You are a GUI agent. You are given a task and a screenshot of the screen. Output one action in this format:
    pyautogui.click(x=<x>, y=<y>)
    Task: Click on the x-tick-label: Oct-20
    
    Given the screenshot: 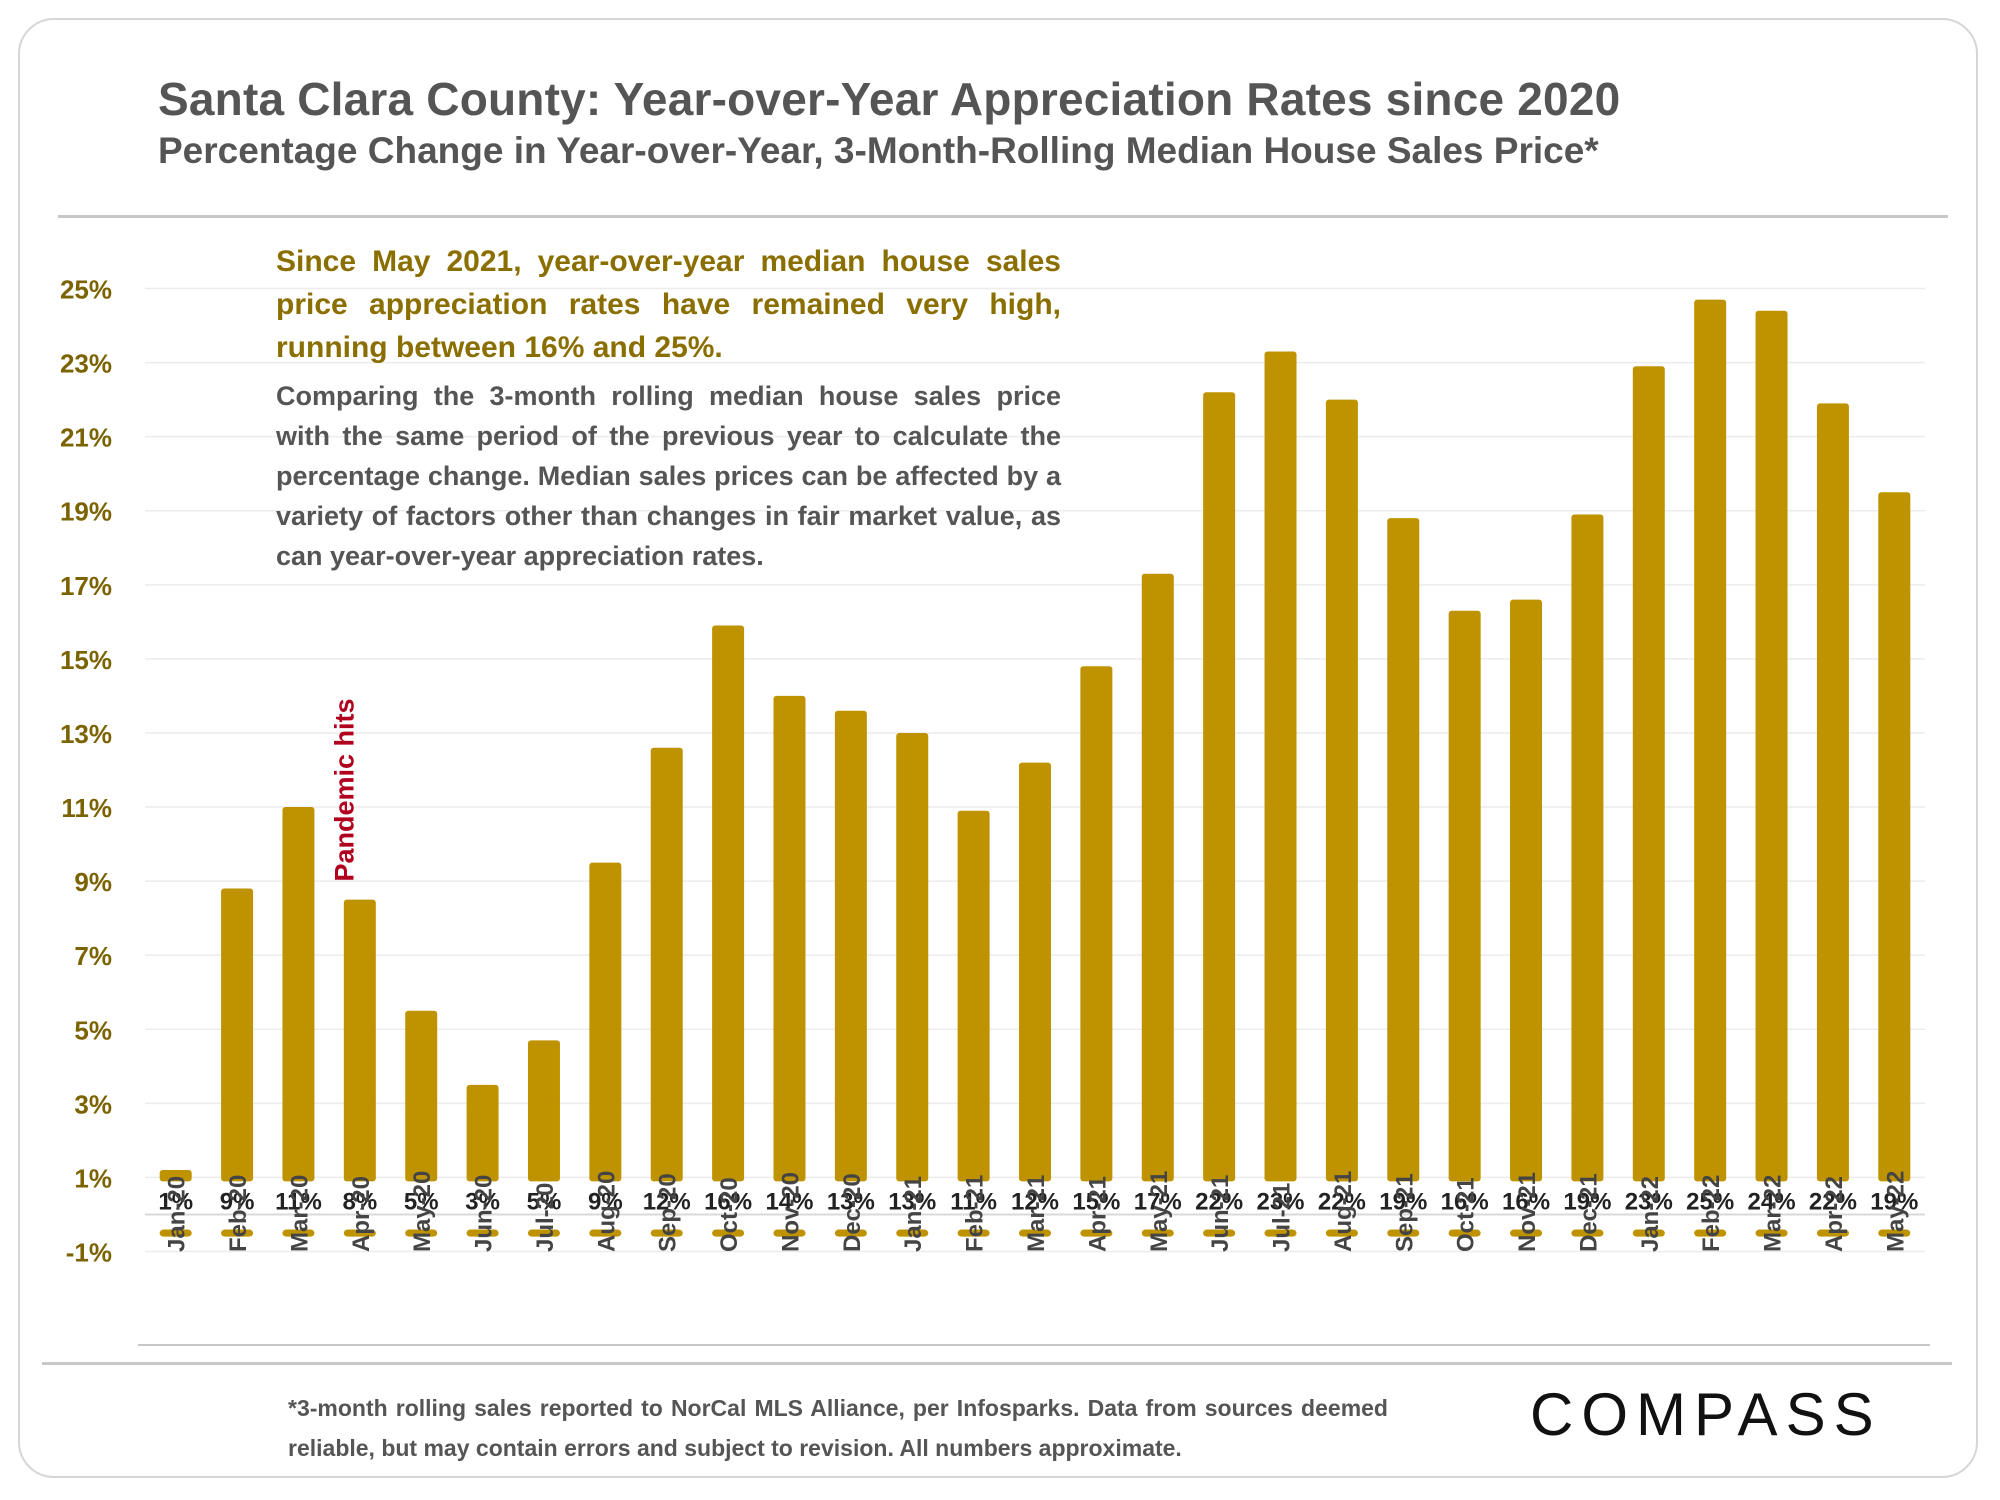 What is the action you would take?
    pyautogui.click(x=729, y=1214)
    